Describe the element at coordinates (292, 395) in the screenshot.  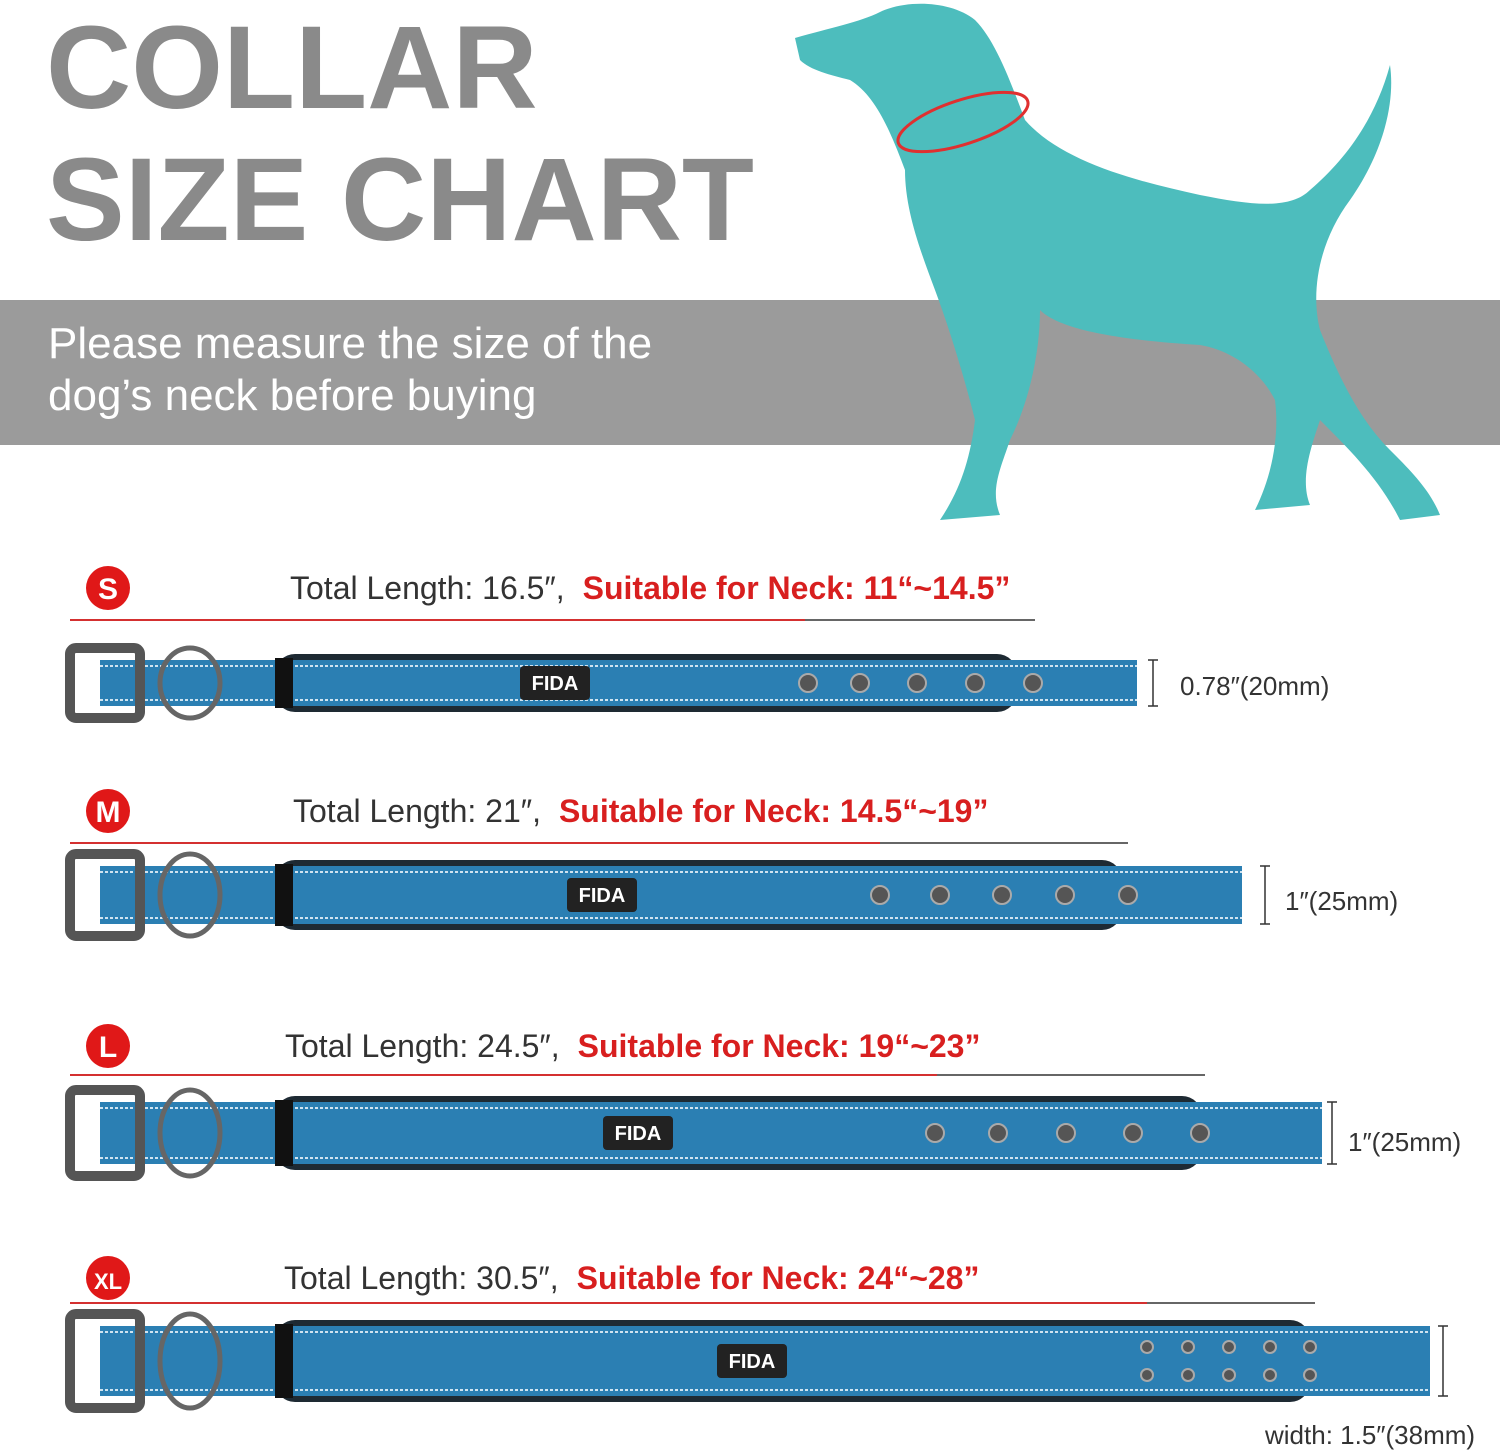
I see `subtitle: dog’s neck before buying` at that location.